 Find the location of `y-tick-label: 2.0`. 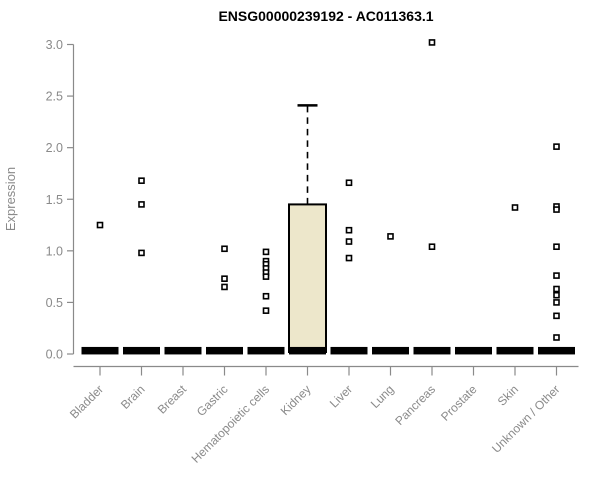

y-tick-label: 2.0 is located at coordinates (54, 148).